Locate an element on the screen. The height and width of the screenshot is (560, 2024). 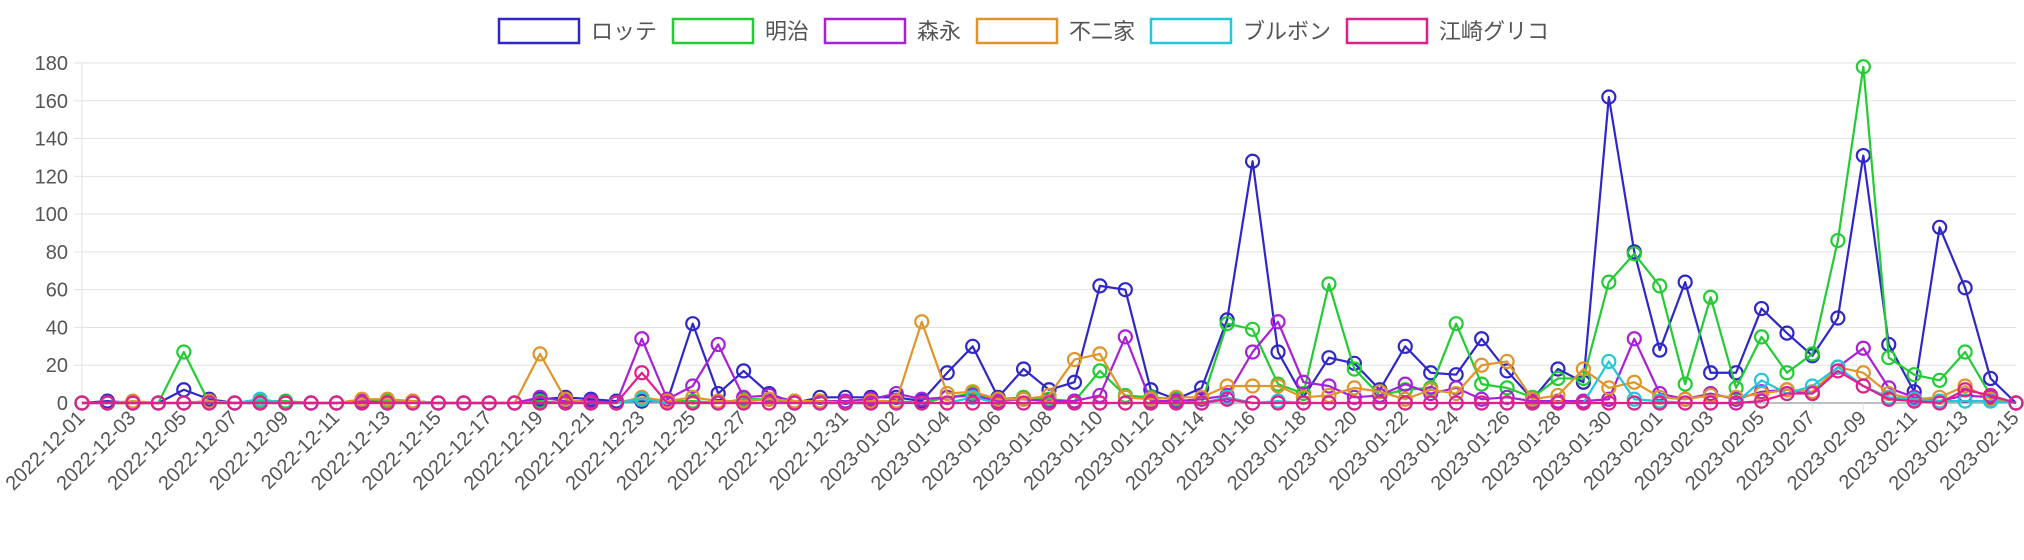
legend-item: 江崎グリコ is located at coordinates (1447, 31).